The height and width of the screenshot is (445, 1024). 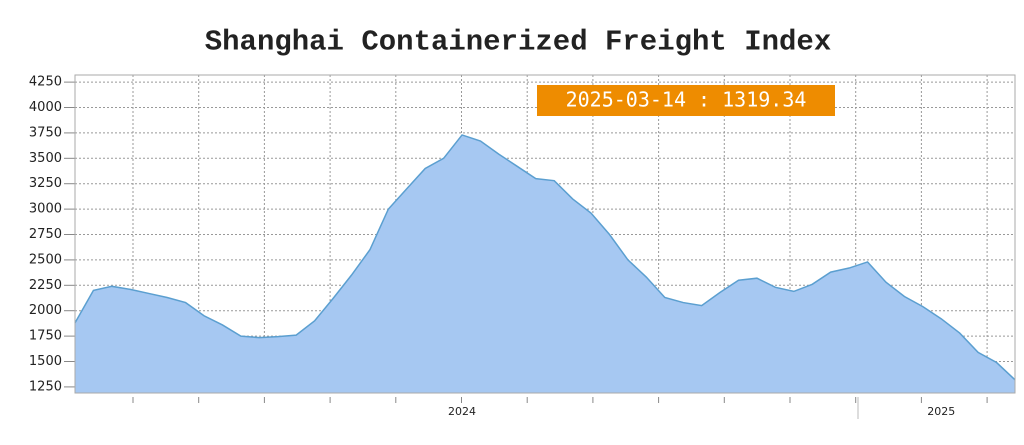 I want to click on y-tick-label: 1750, so click(x=45, y=336).